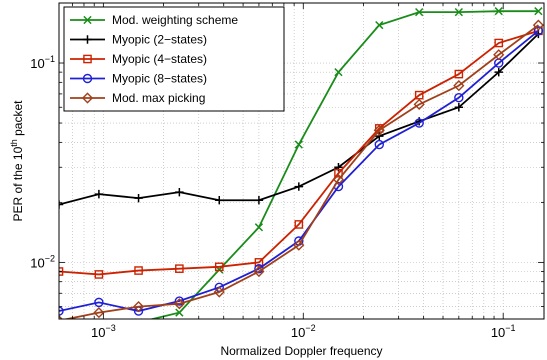 Image resolution: width=547 pixels, height=360 pixels. Describe the element at coordinates (159, 79) in the screenshot. I see `legend-label: Myopic (8−states)` at that location.